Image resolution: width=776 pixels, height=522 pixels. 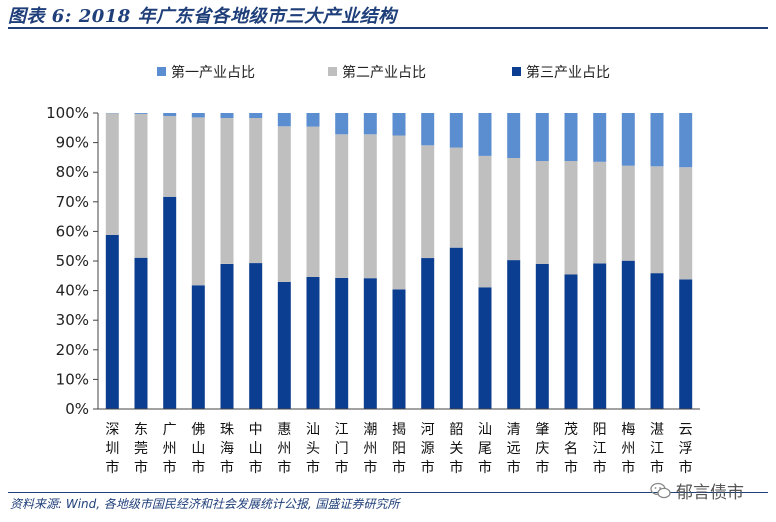 I want to click on x-tick-label: 深, so click(x=112, y=430).